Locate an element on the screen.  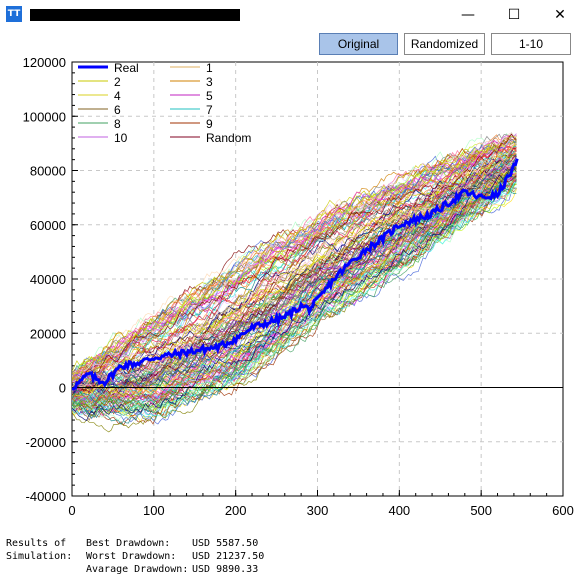
worst-drawdown-label: Worst Drawdown: is located at coordinates (131, 556).